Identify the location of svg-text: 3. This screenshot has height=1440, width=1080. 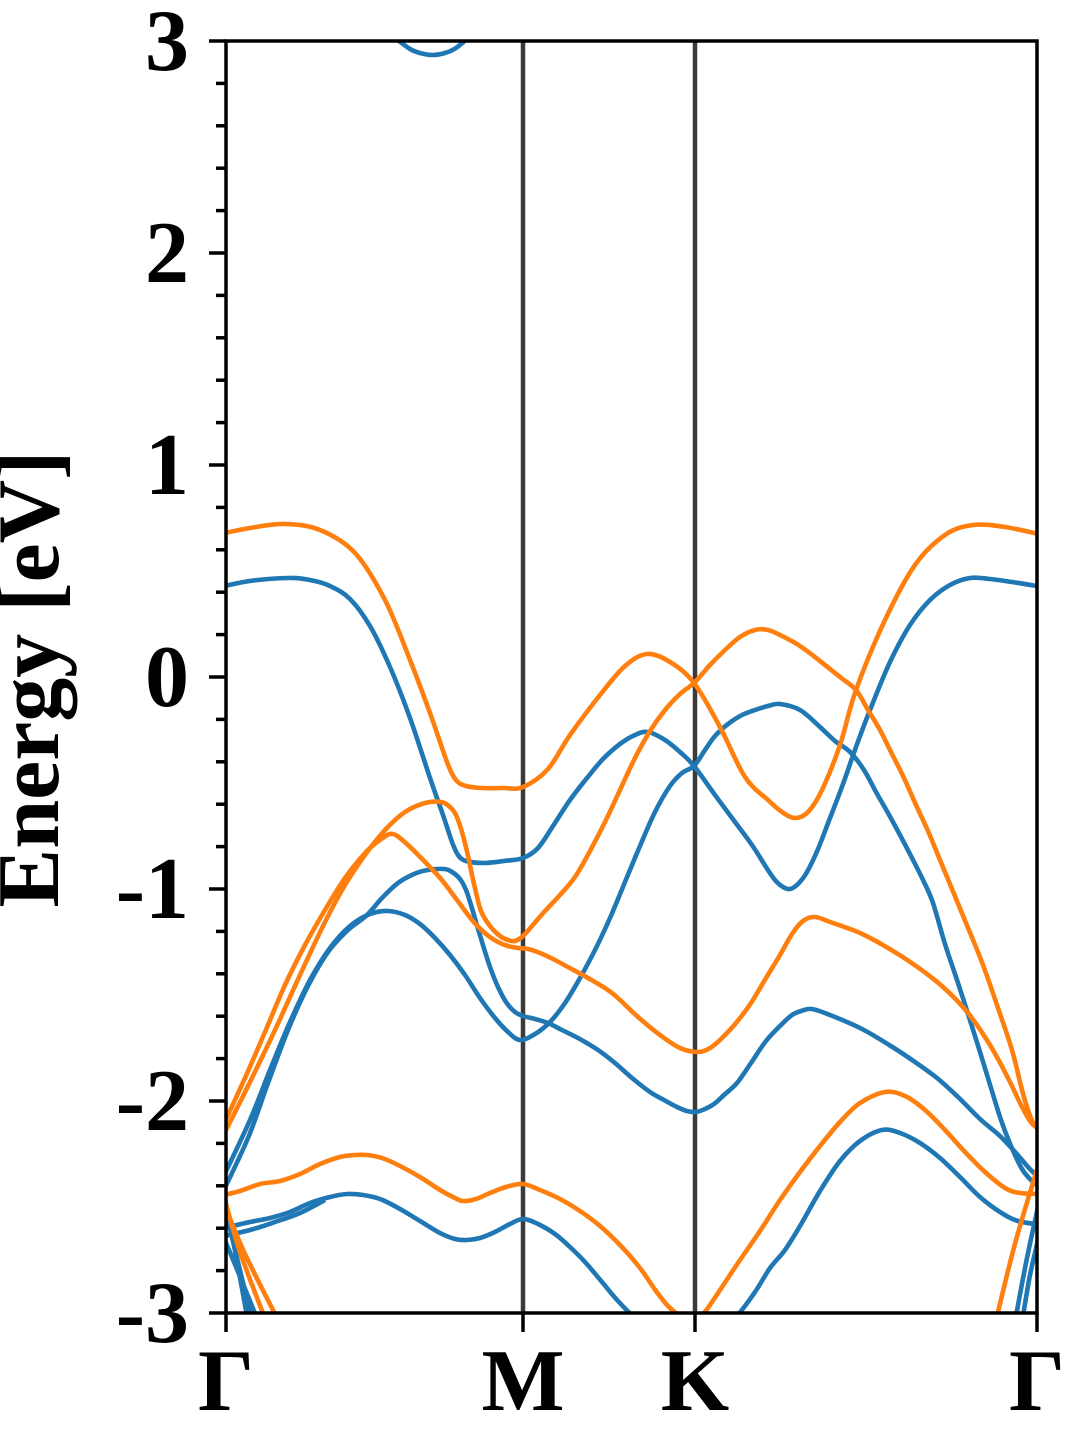
(167, 45).